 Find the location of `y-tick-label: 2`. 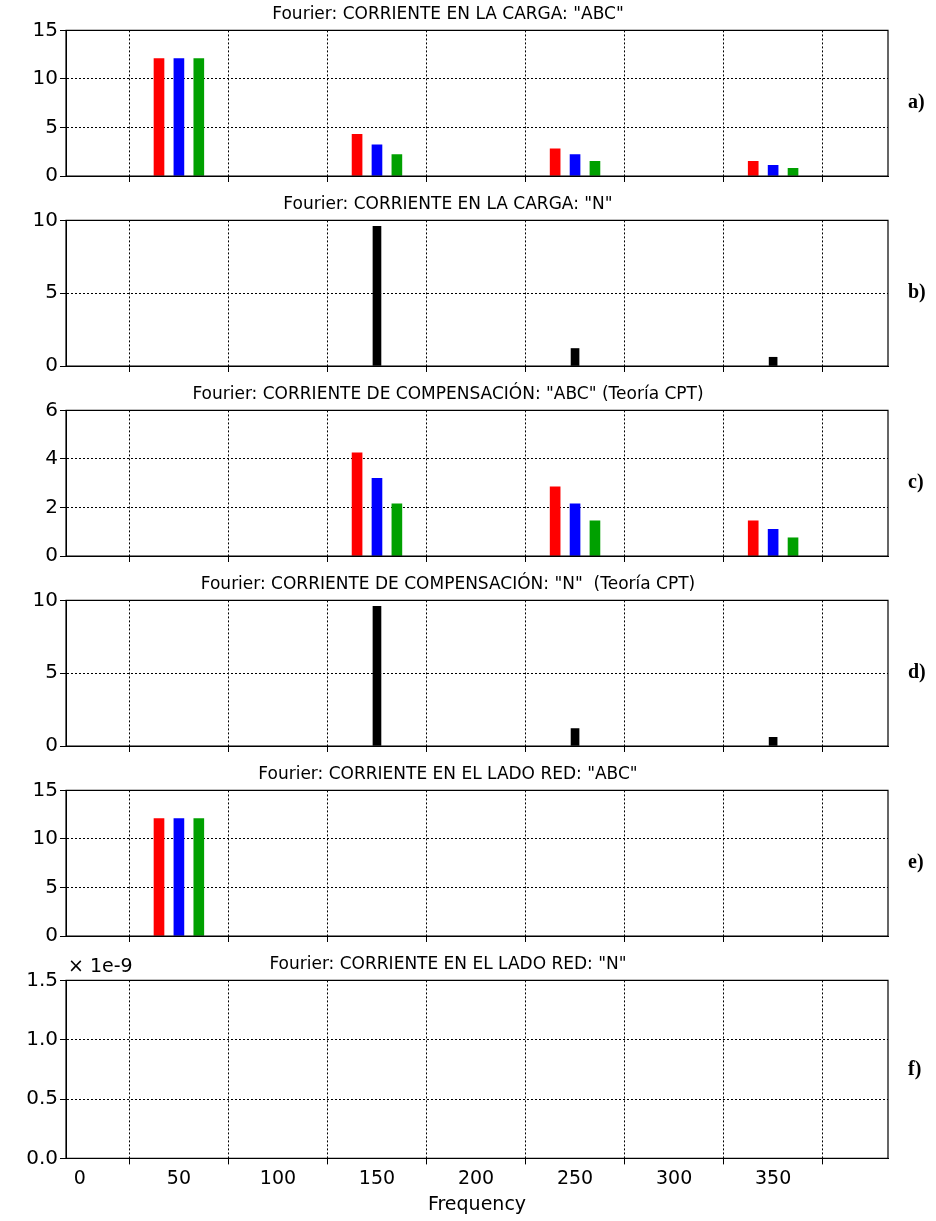

y-tick-label: 2 is located at coordinates (51, 505).